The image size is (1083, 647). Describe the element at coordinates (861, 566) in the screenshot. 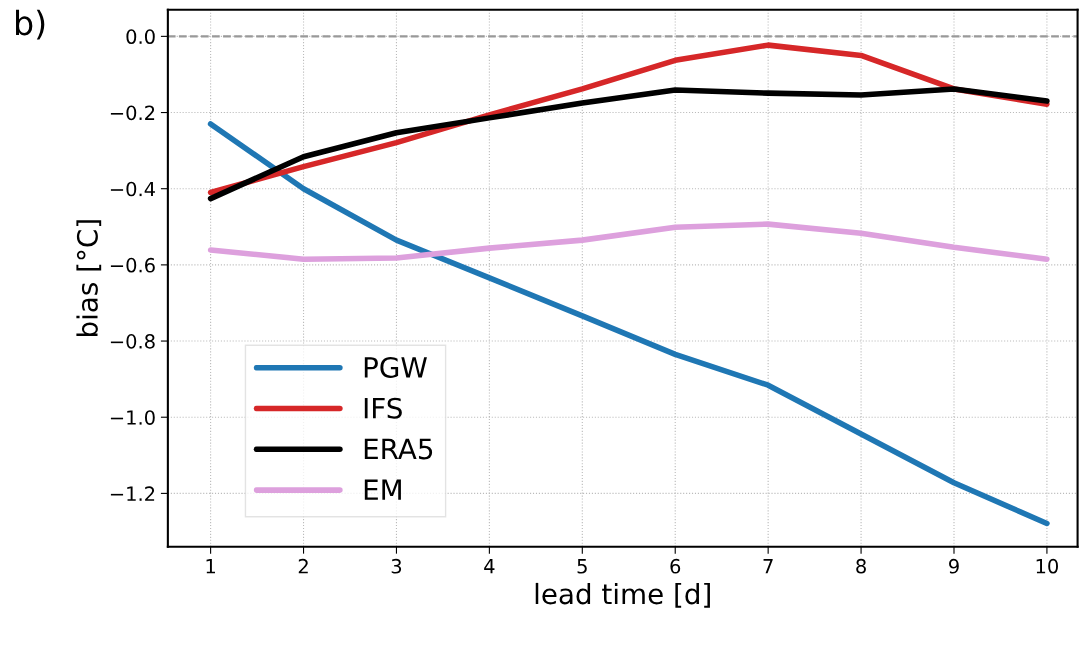

I see `x-tick-label: 8` at that location.